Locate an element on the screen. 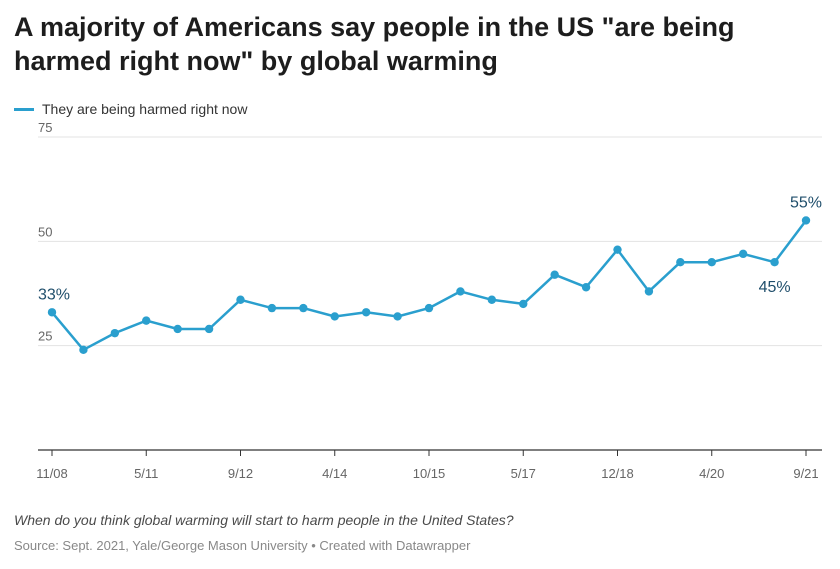 This screenshot has height=569, width=840. y-axis-ticks: 25 50 75 is located at coordinates (45, 232).